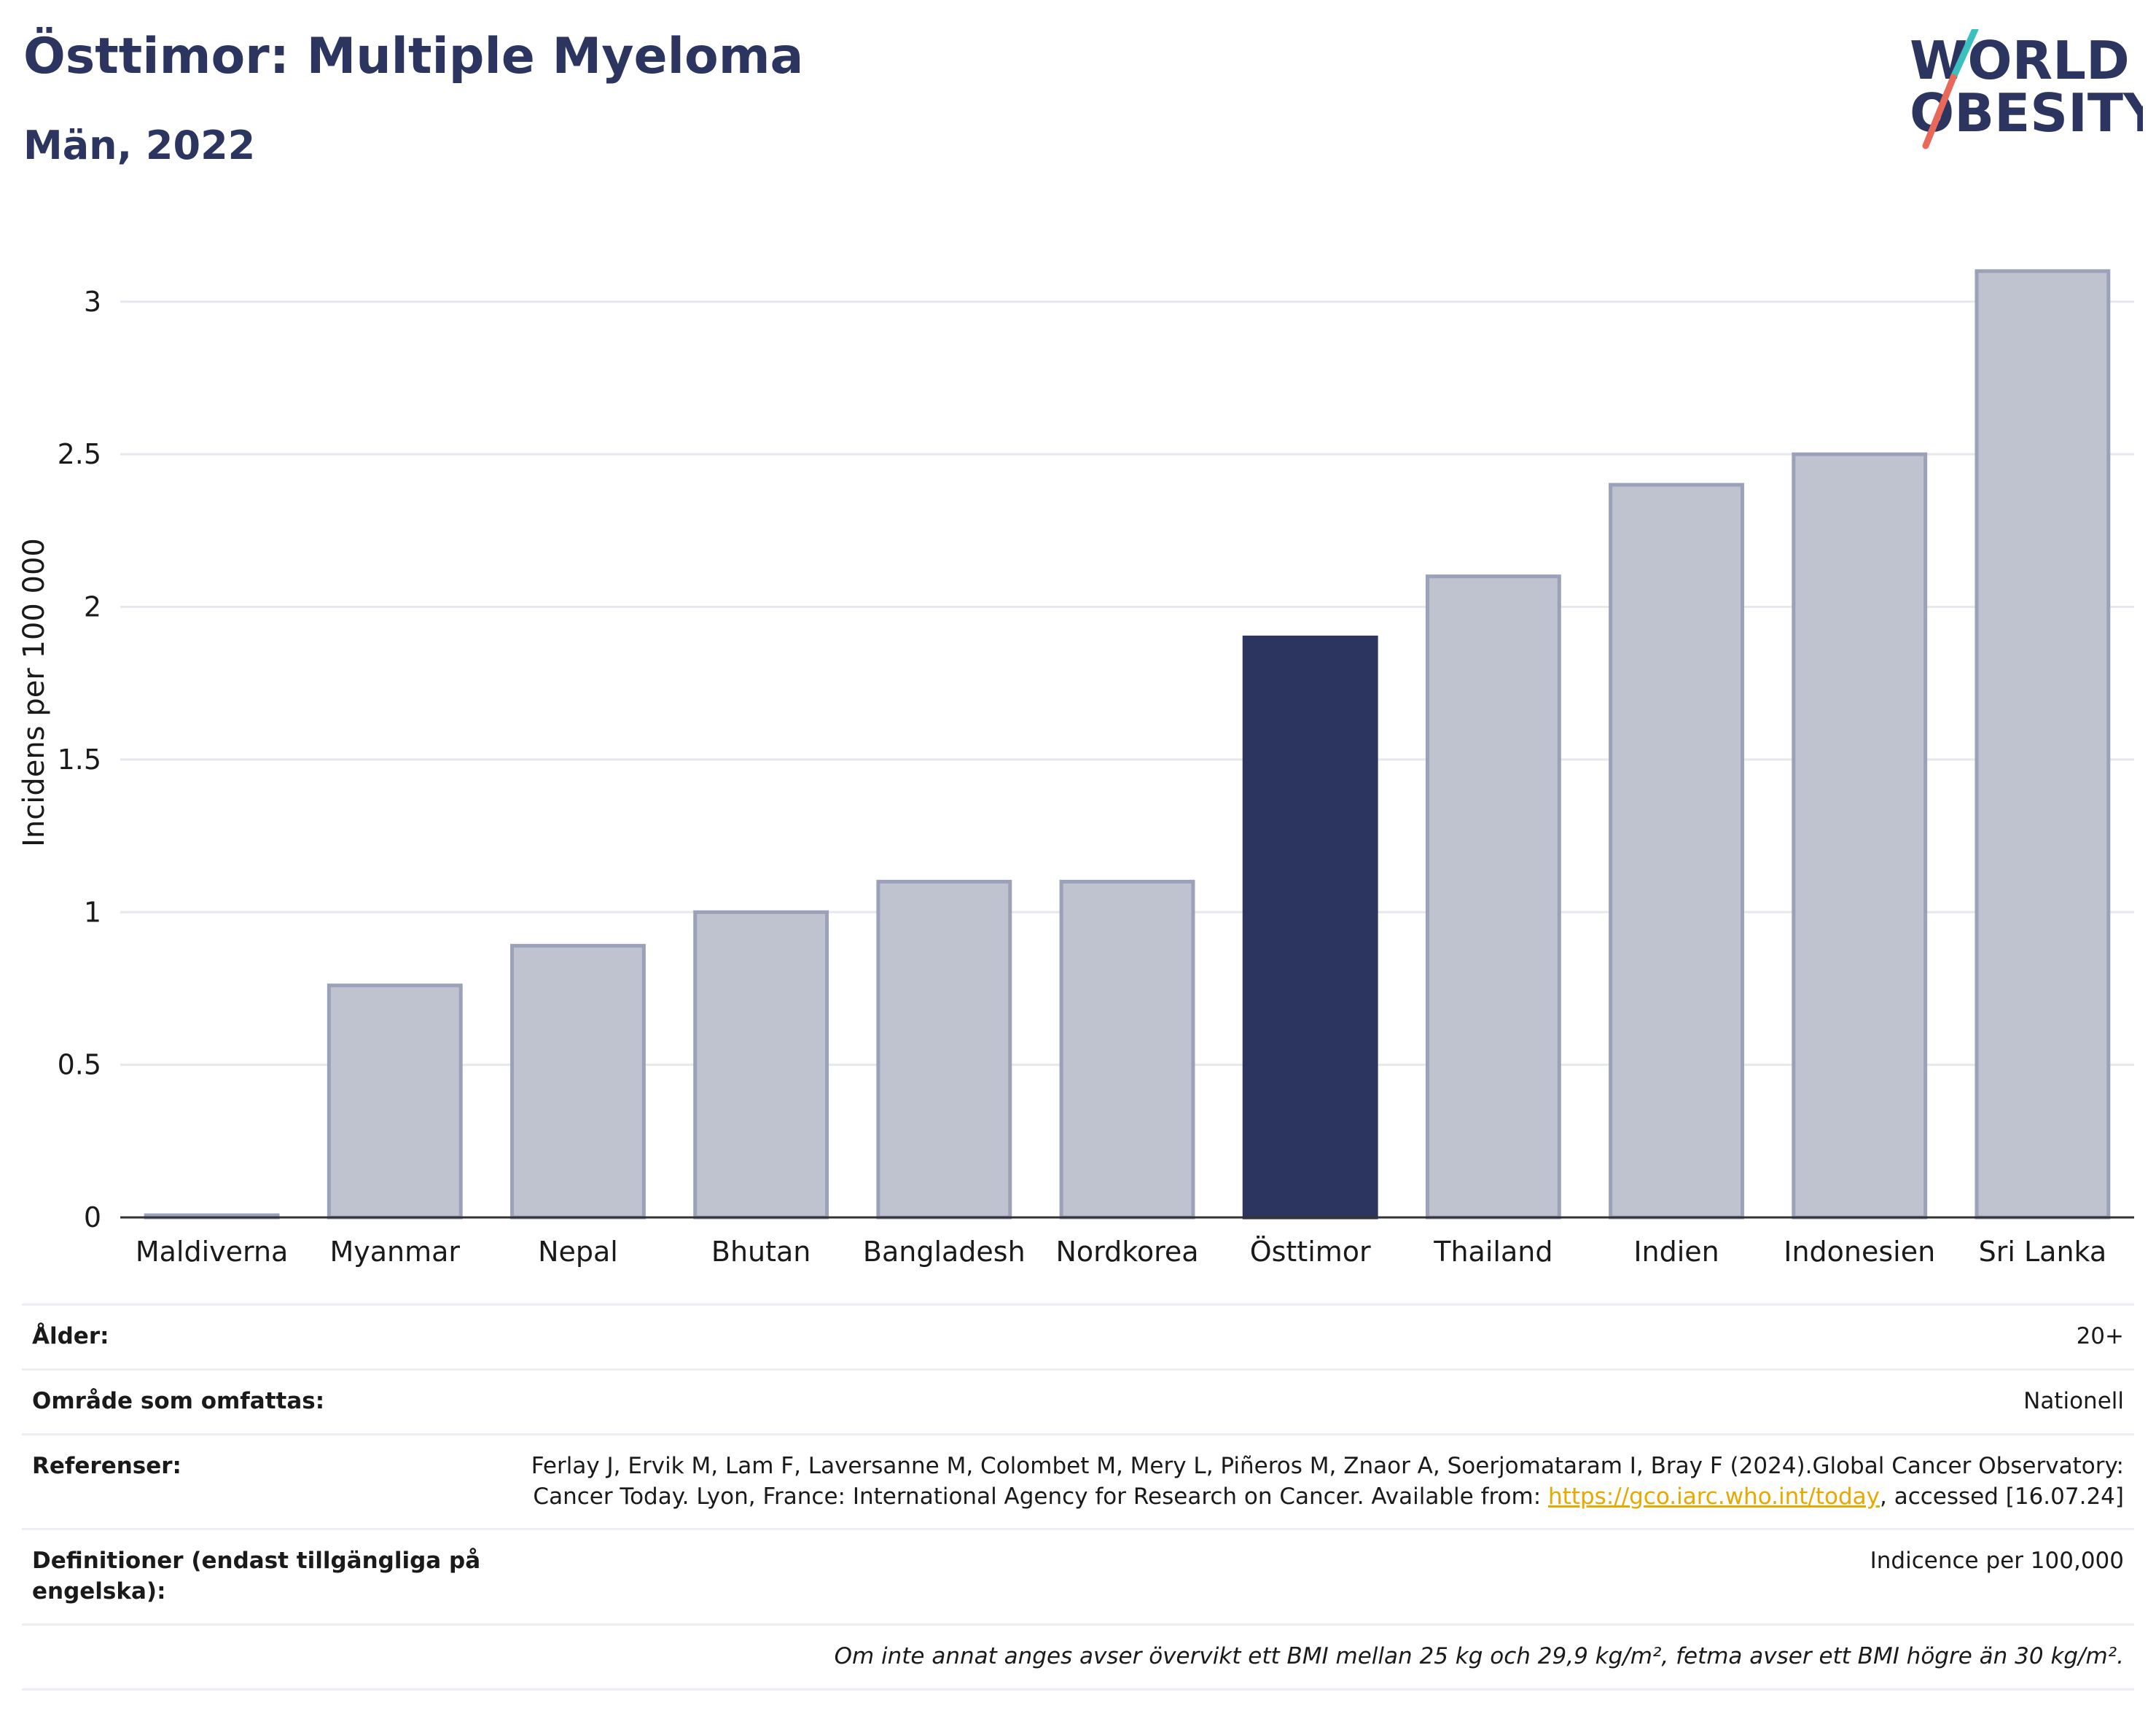 The height and width of the screenshot is (1735, 2156). Describe the element at coordinates (1492, 1252) in the screenshot. I see `x-tick-label: Thailand` at that location.